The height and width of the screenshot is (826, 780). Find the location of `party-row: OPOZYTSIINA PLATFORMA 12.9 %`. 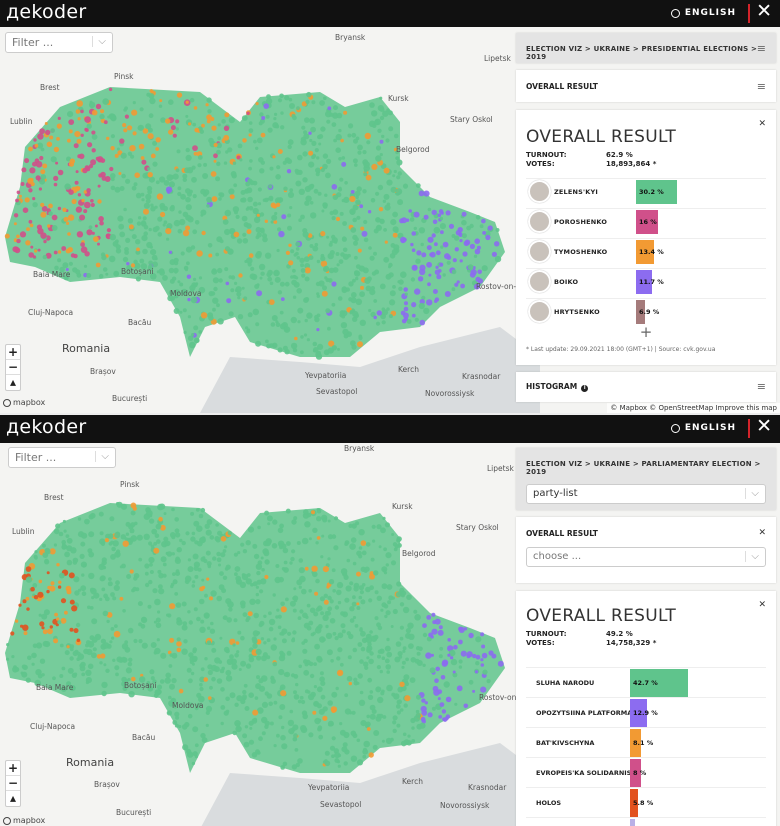

party-row: OPOZYTSIINA PLATFORMA 12.9 % is located at coordinates (646, 712).